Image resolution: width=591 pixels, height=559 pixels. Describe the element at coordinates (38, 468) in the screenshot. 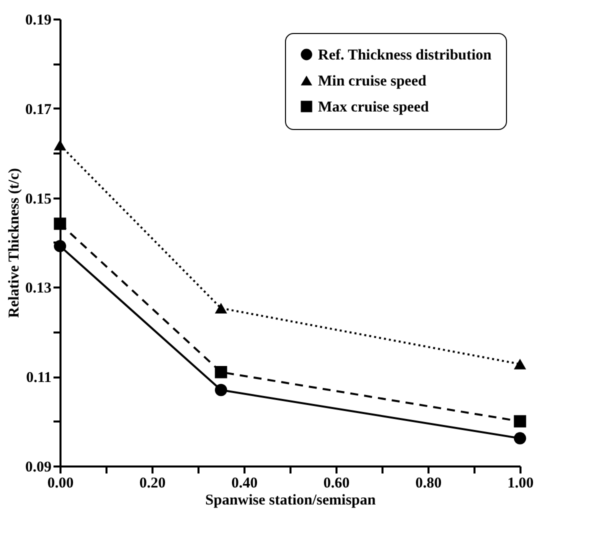

I see `y-tick-label: 0.09` at that location.